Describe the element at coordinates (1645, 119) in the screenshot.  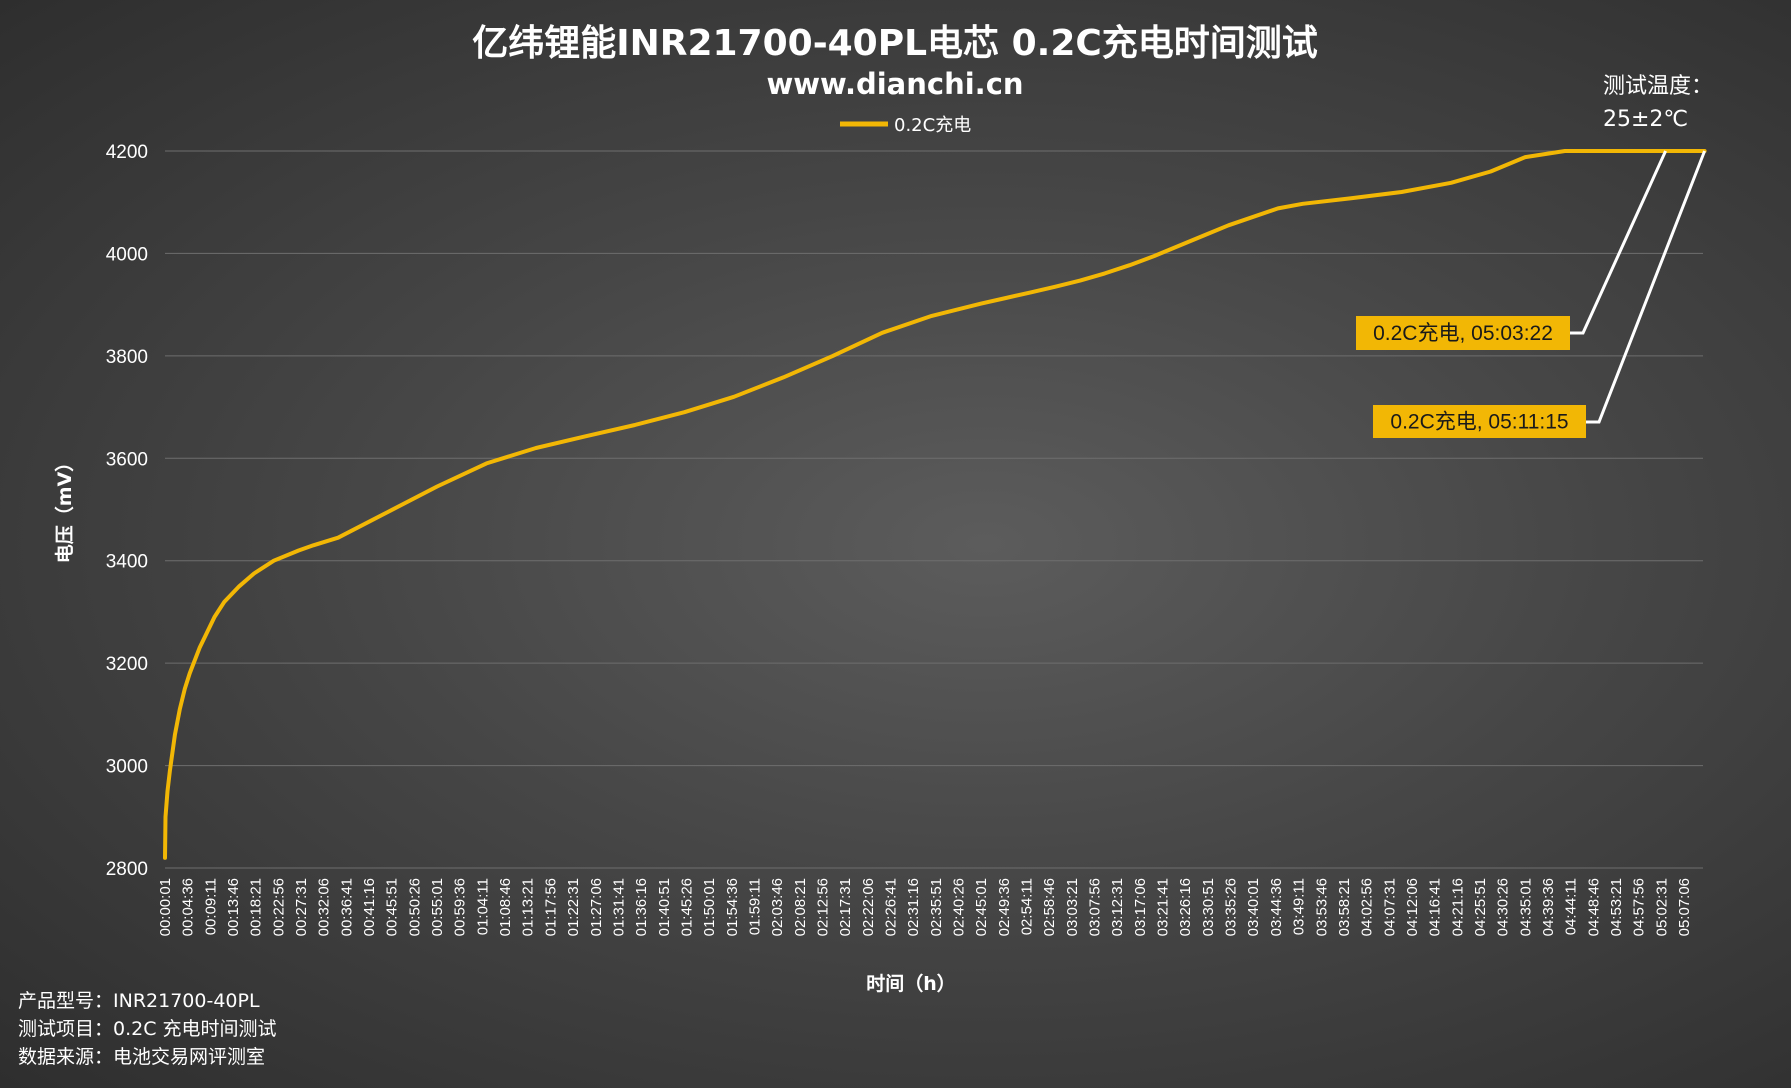
I see `test-temp-value: 25±2℃` at that location.